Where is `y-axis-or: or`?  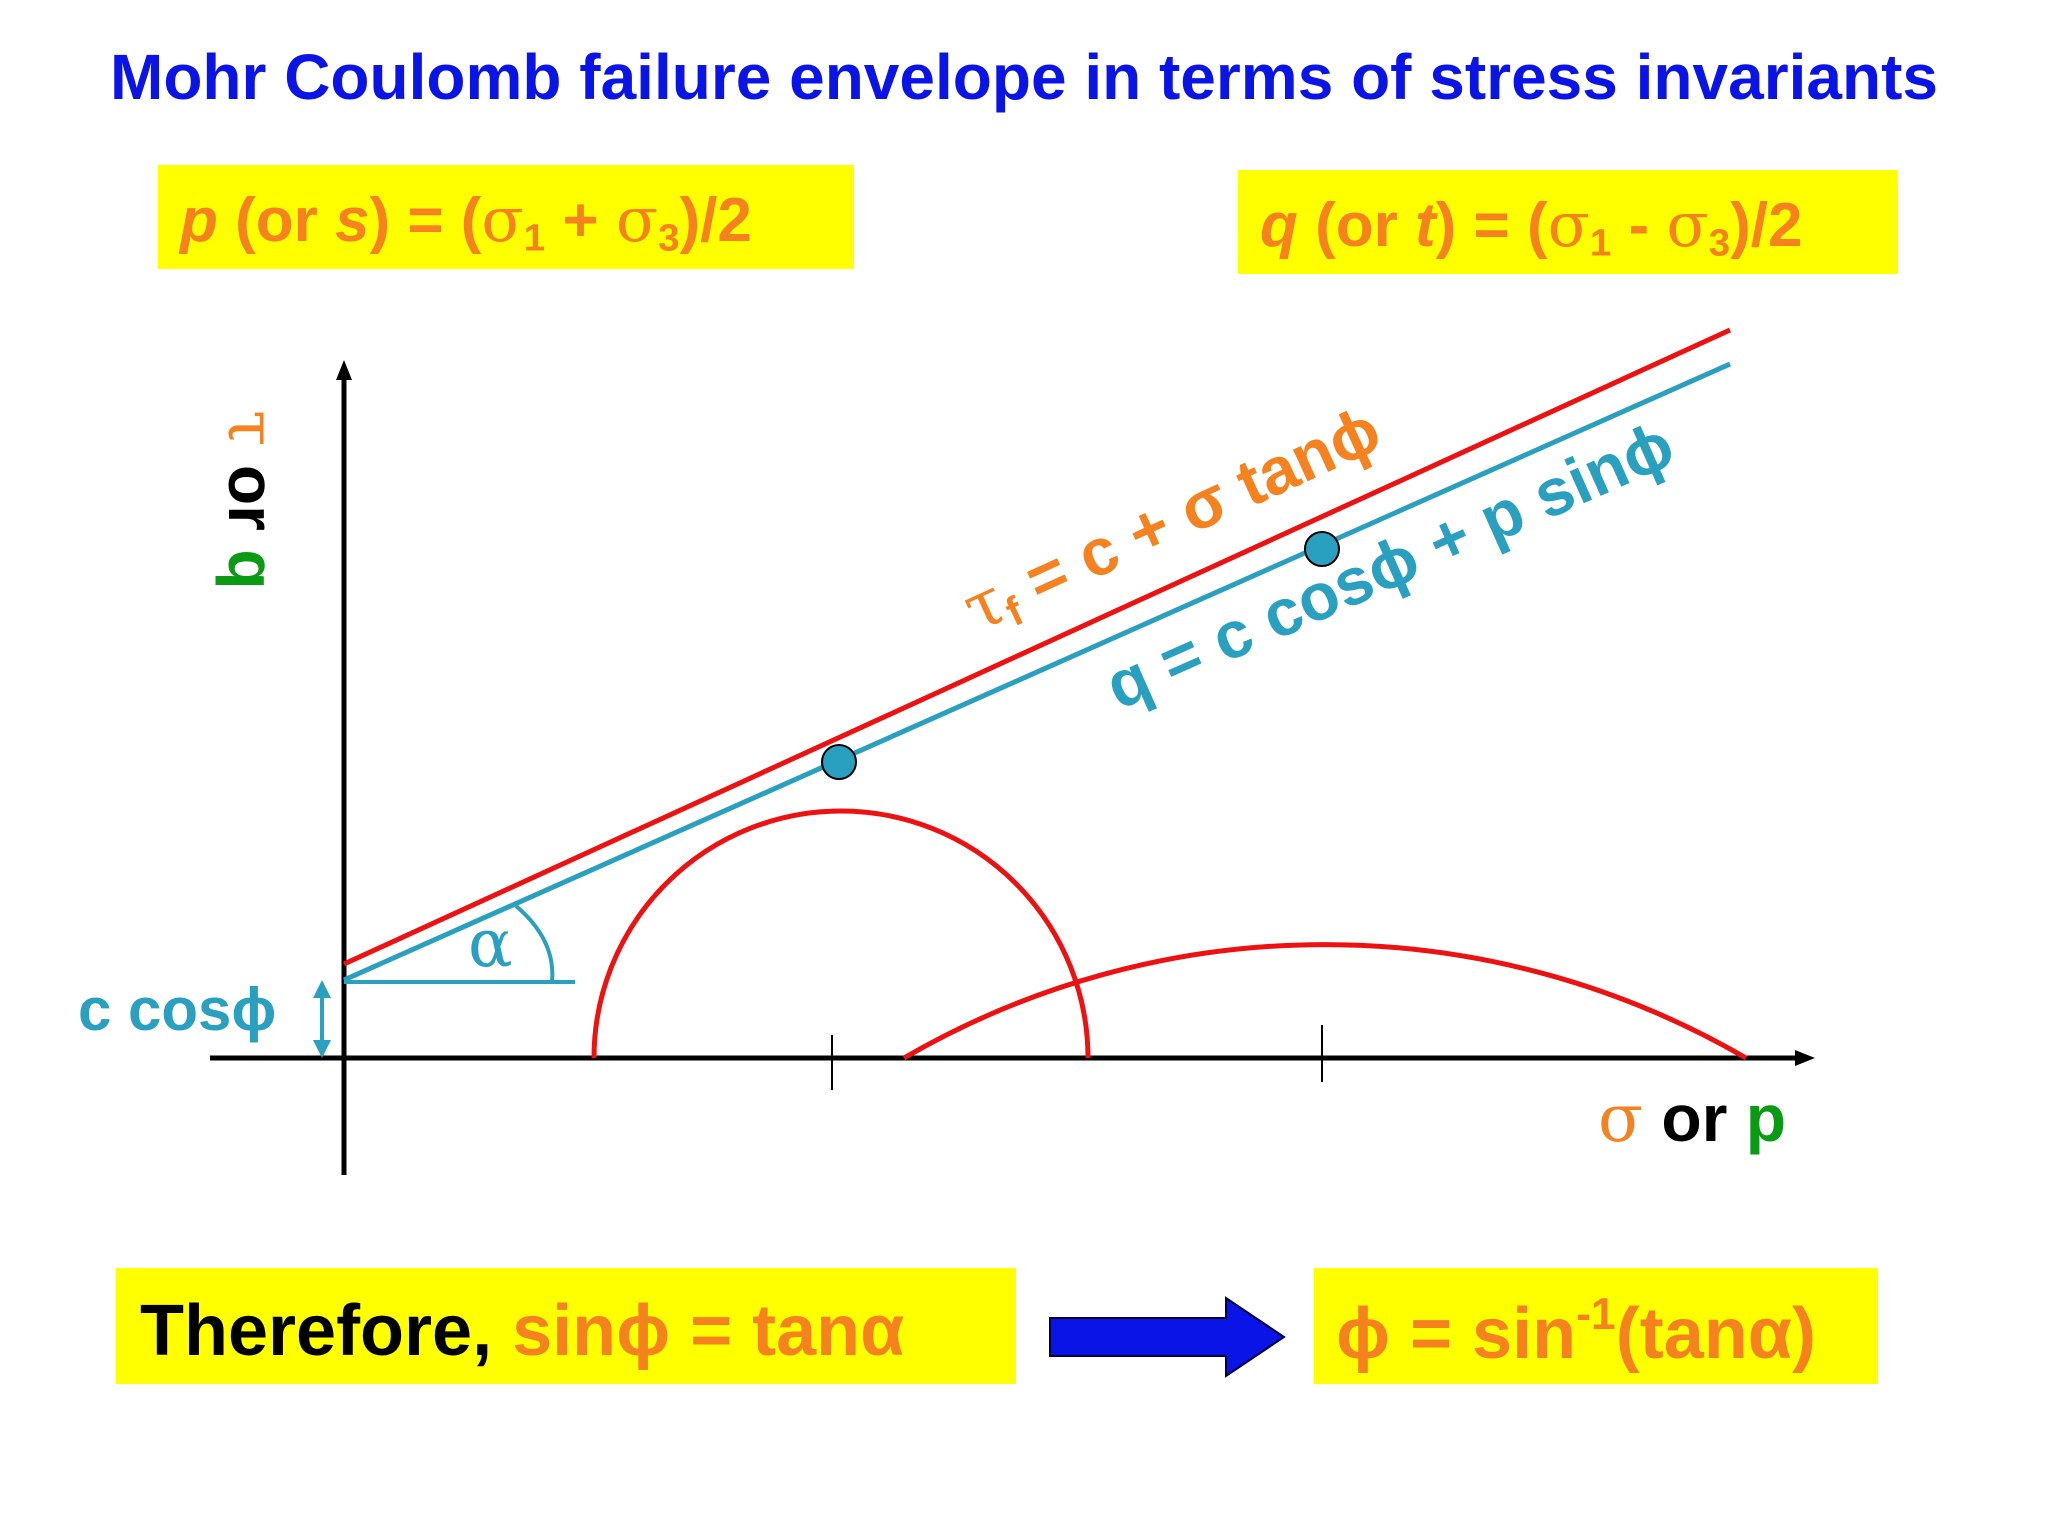
y-axis-or: or is located at coordinates (252, 497).